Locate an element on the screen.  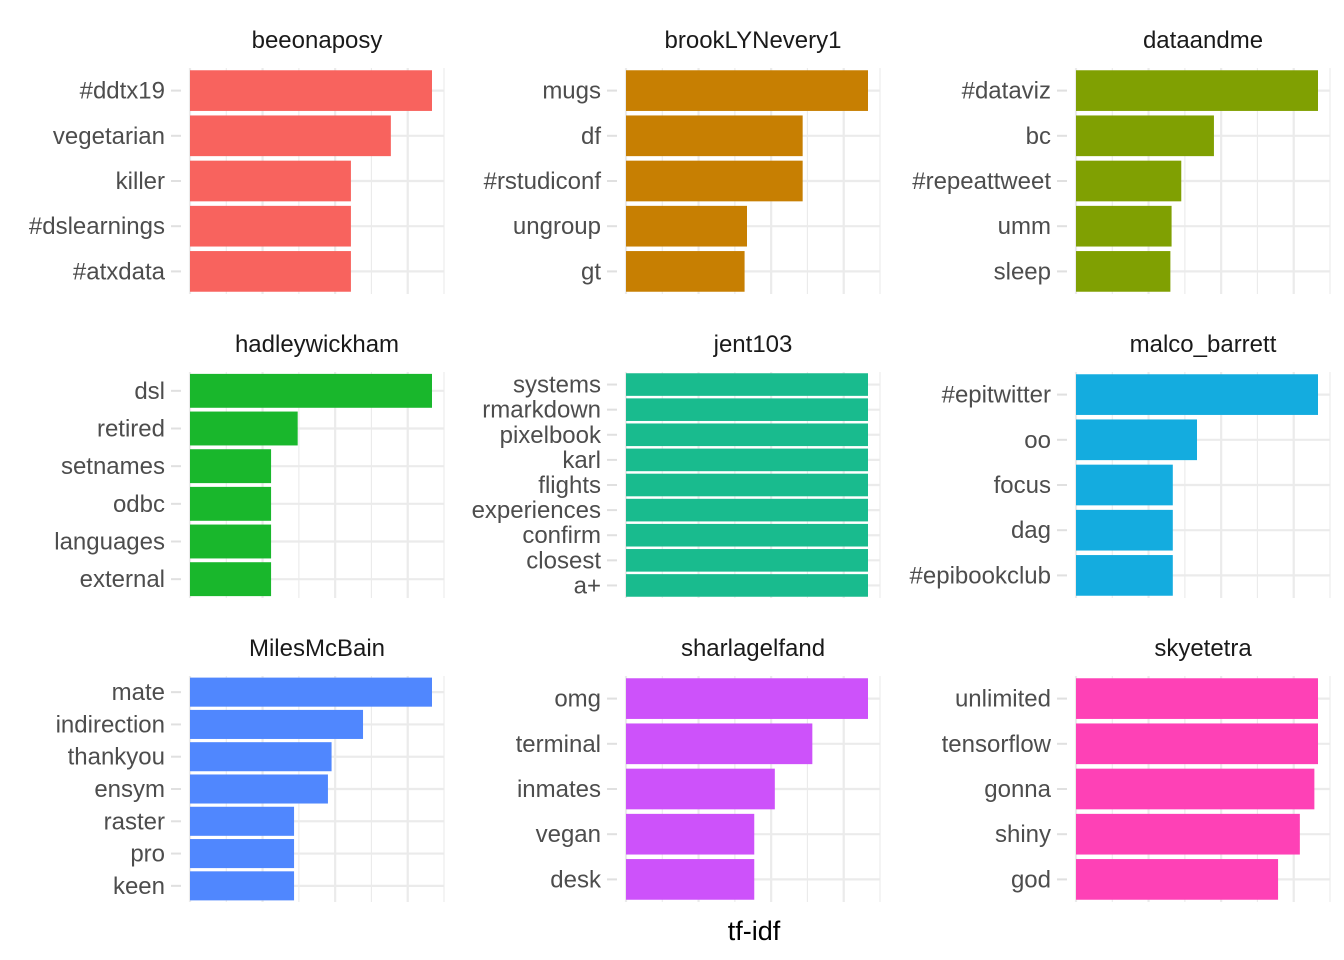
bar-milesmcbain-mate is located at coordinates (311, 692).